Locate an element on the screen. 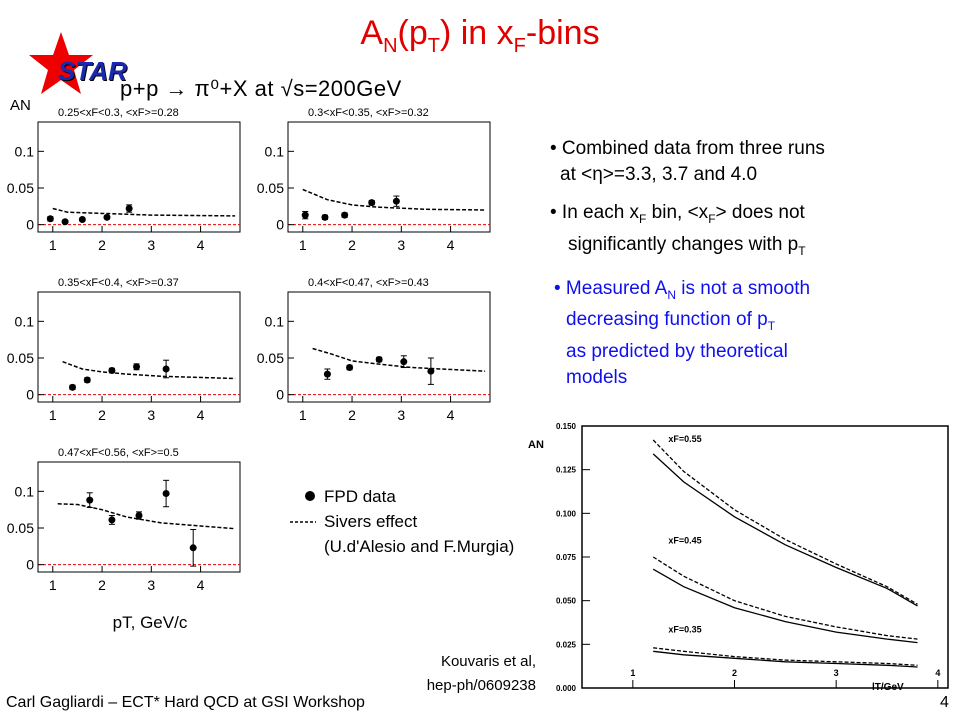 Image resolution: width=960 pixels, height=720 pixels. reaction-label: p+p → π⁰+X at √s=200GeV is located at coordinates (261, 88).